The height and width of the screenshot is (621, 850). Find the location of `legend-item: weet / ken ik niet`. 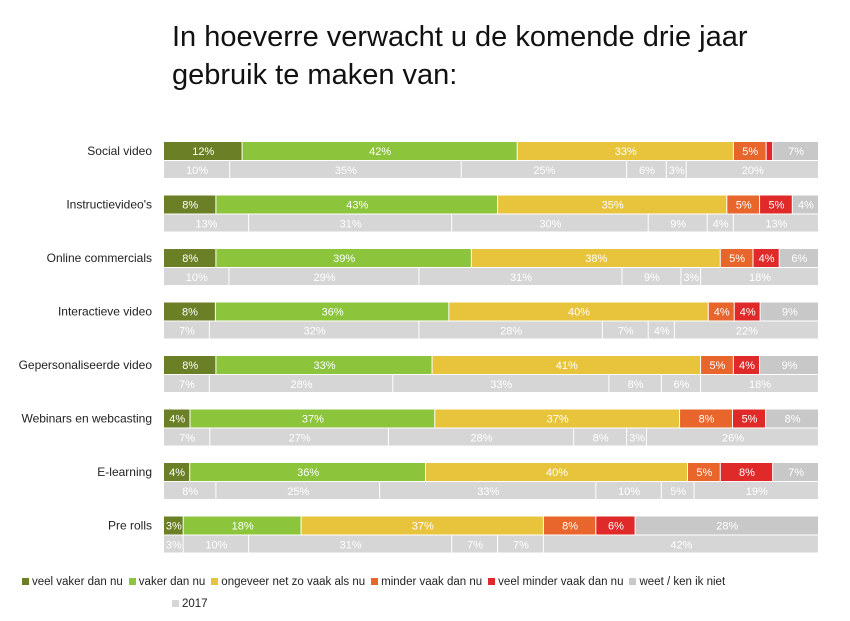

legend-item: weet / ken ik niet is located at coordinates (677, 582).